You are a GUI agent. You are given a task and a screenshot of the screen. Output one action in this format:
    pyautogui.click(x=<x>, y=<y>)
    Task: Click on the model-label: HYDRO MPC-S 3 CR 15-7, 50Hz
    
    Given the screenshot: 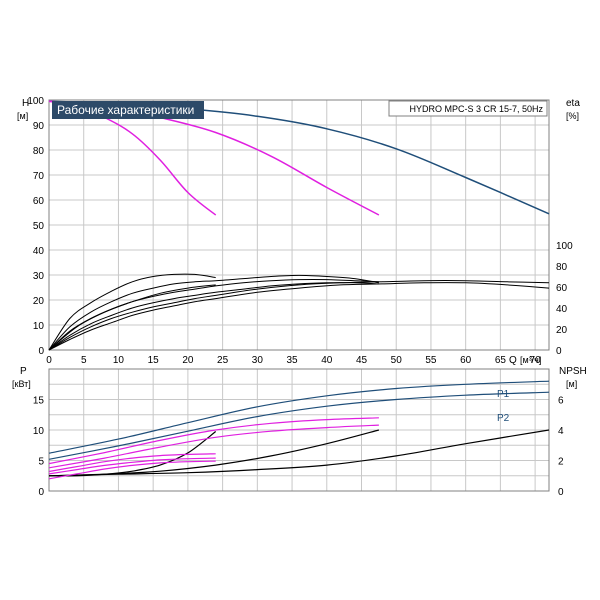 What is the action you would take?
    pyautogui.click(x=476, y=109)
    